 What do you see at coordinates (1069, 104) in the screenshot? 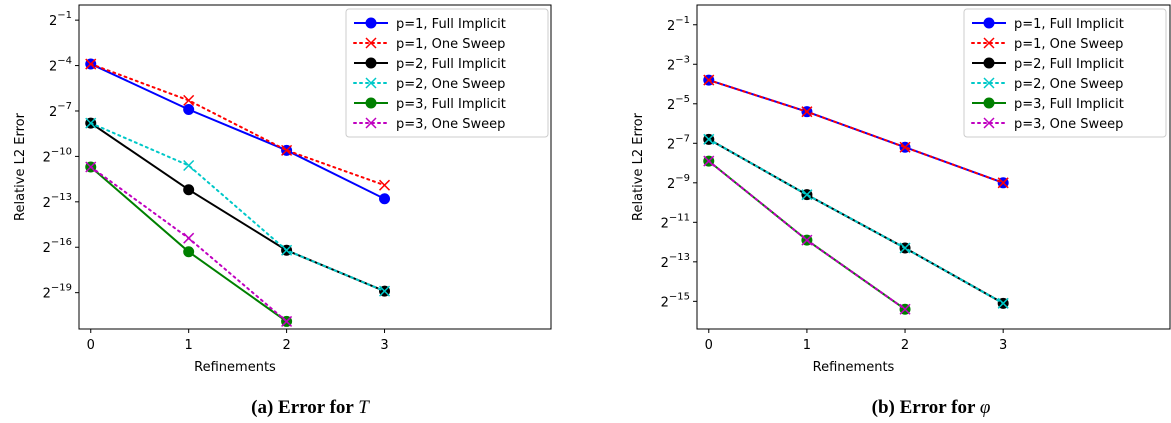
I see `chart-b-legend-label: p=3, Full Implicit` at bounding box center [1069, 104].